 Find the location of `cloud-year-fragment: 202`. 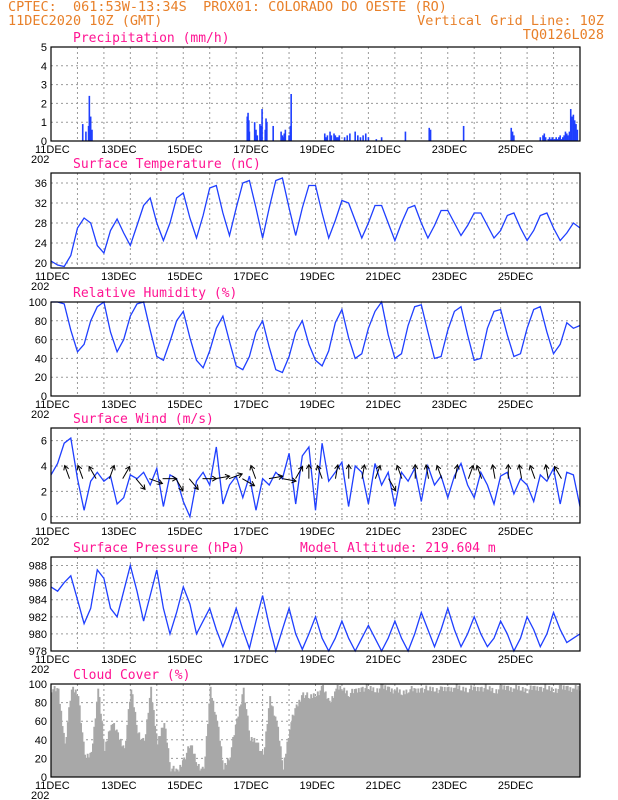

cloud-year-fragment: 202 is located at coordinates (40, 795).